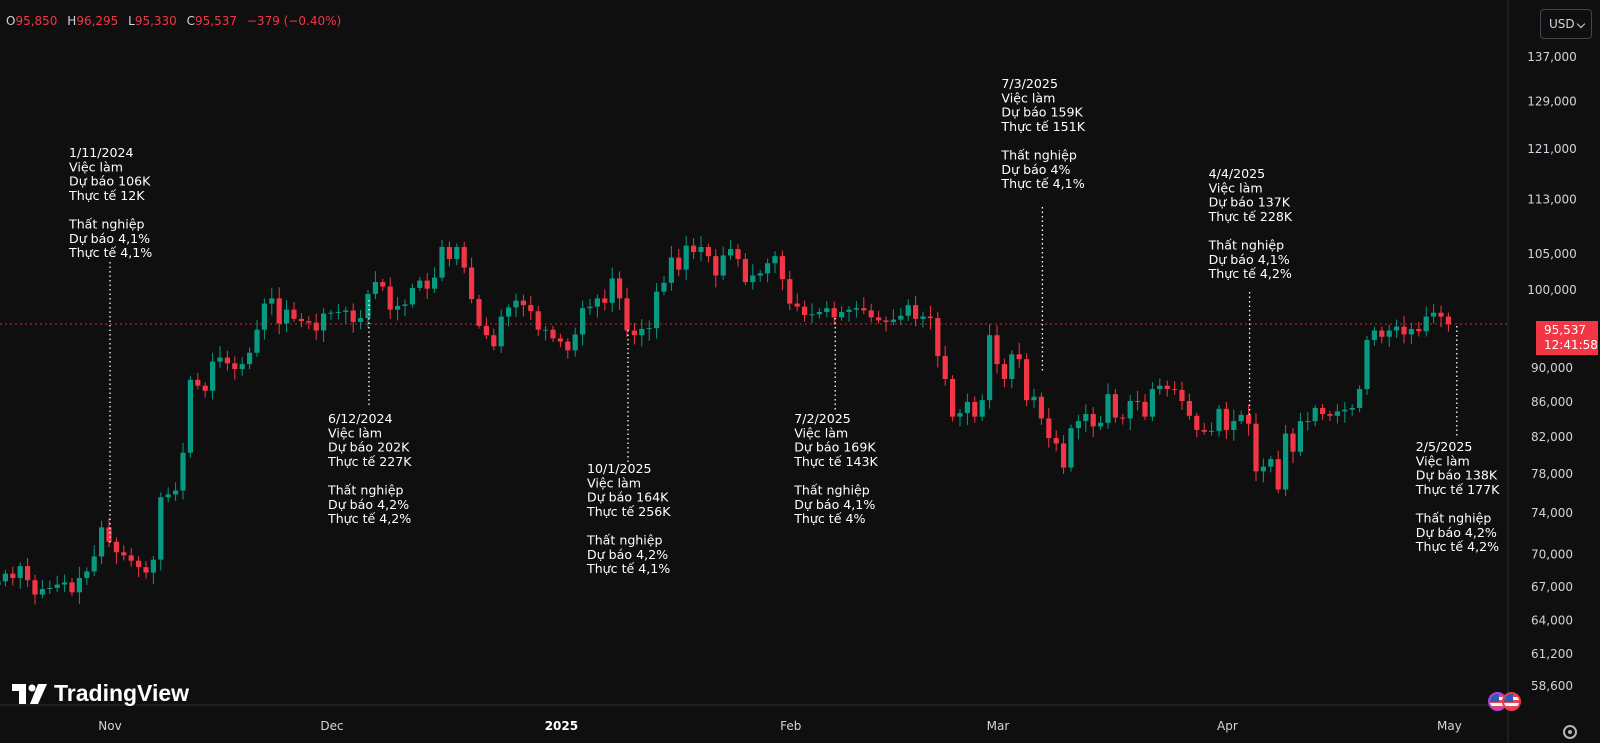  I want to click on high-label: H, so click(72, 21).